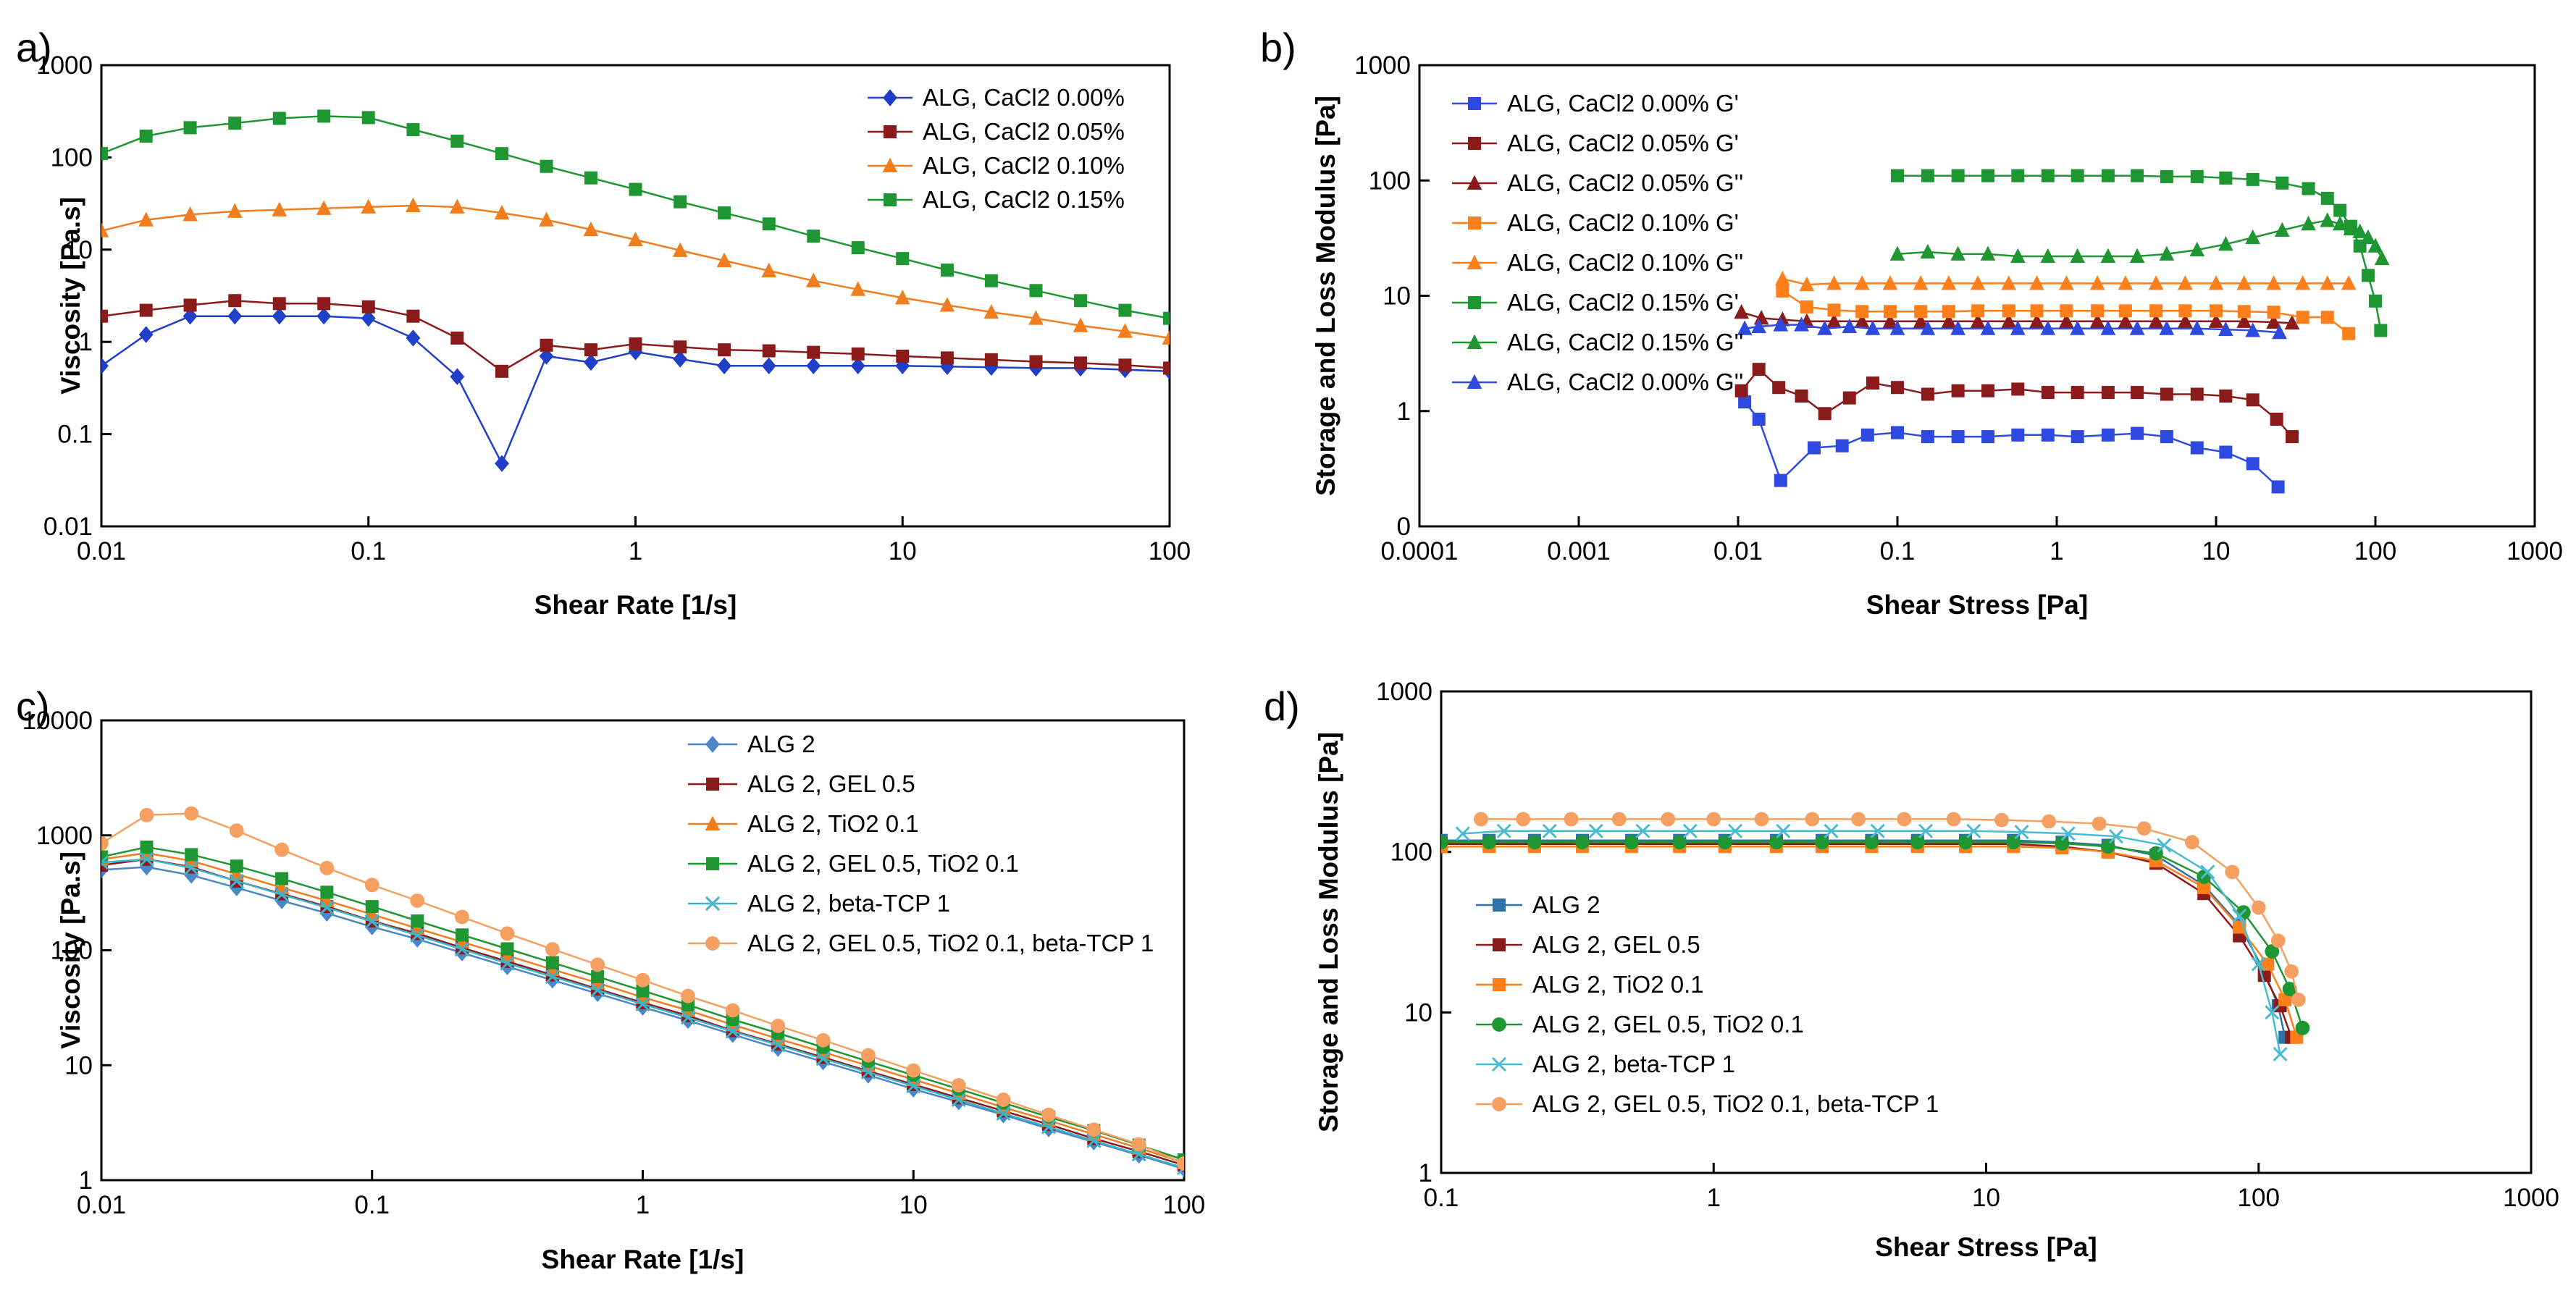  What do you see at coordinates (643, 1259) in the screenshot?
I see `x-axis-title: Shear Rate [1/s]` at bounding box center [643, 1259].